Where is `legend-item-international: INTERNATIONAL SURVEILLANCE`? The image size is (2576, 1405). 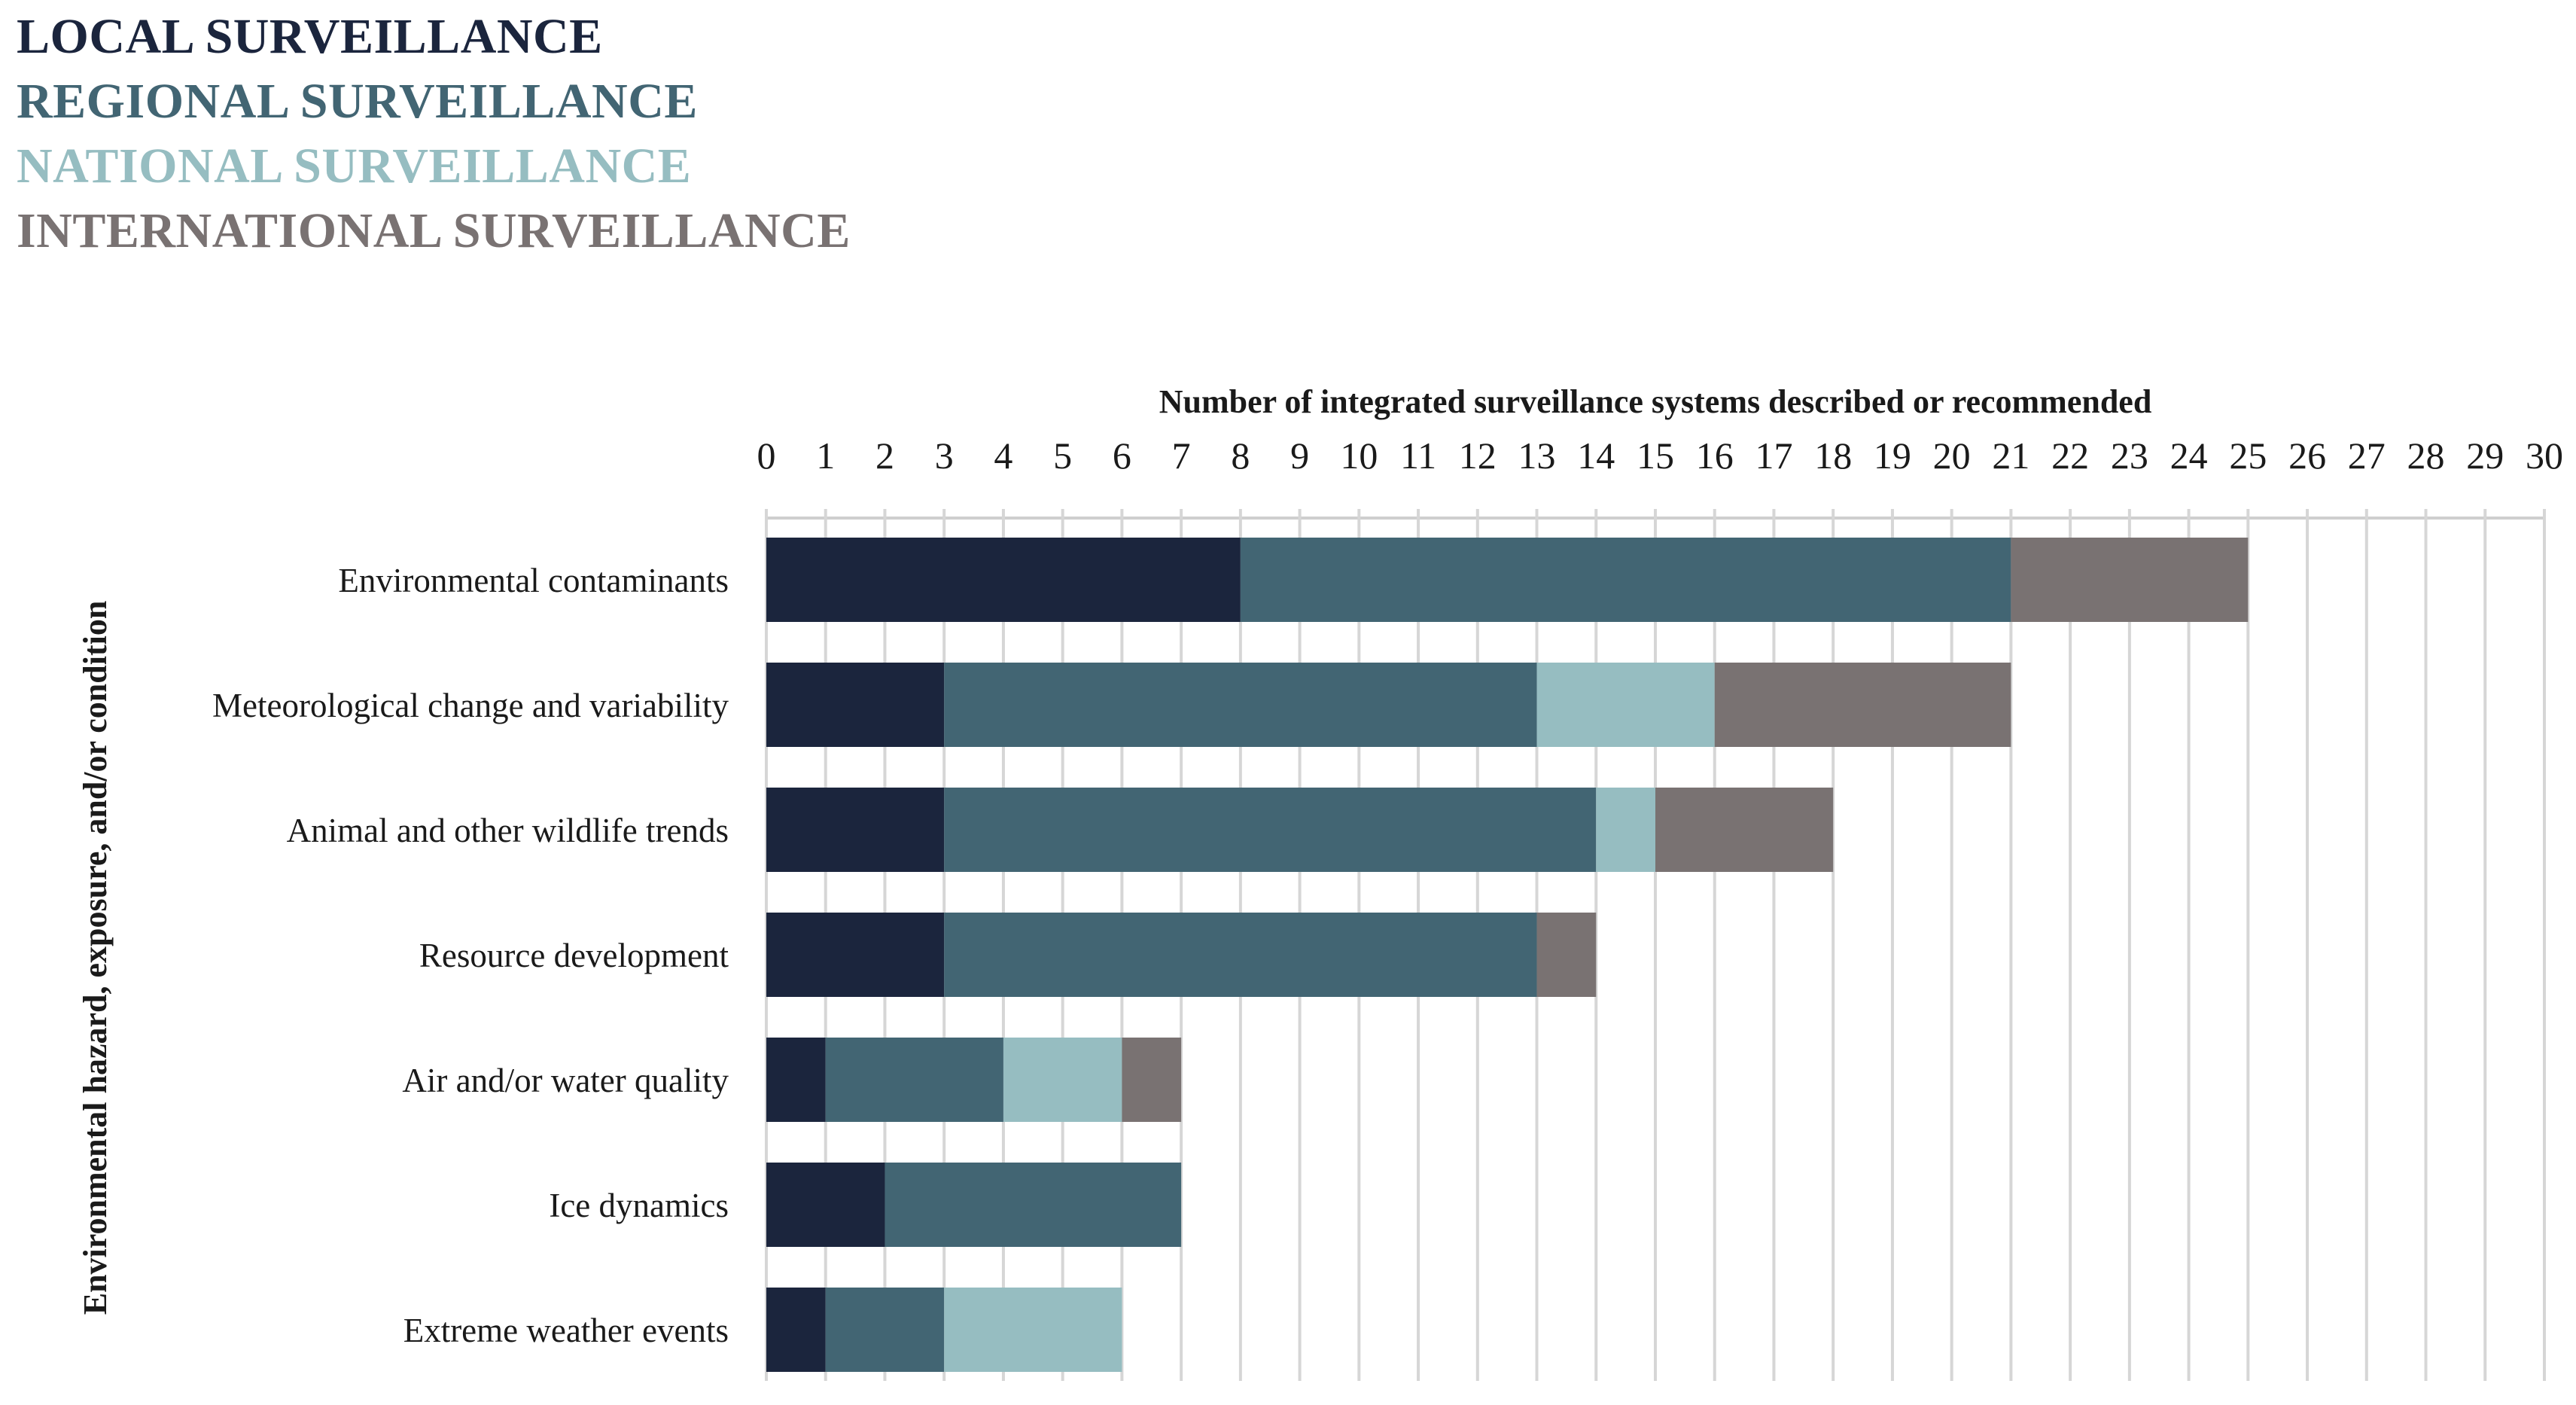
legend-item-international: INTERNATIONAL SURVEILLANCE is located at coordinates (434, 230).